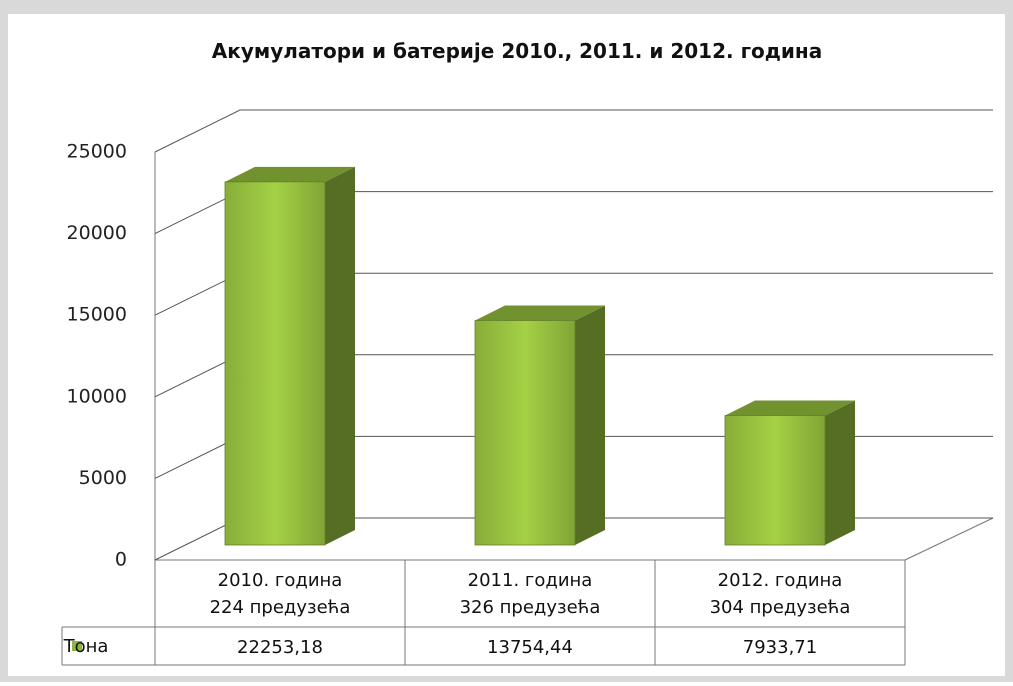  I want to click on data-label: 13754,44, so click(530, 647).